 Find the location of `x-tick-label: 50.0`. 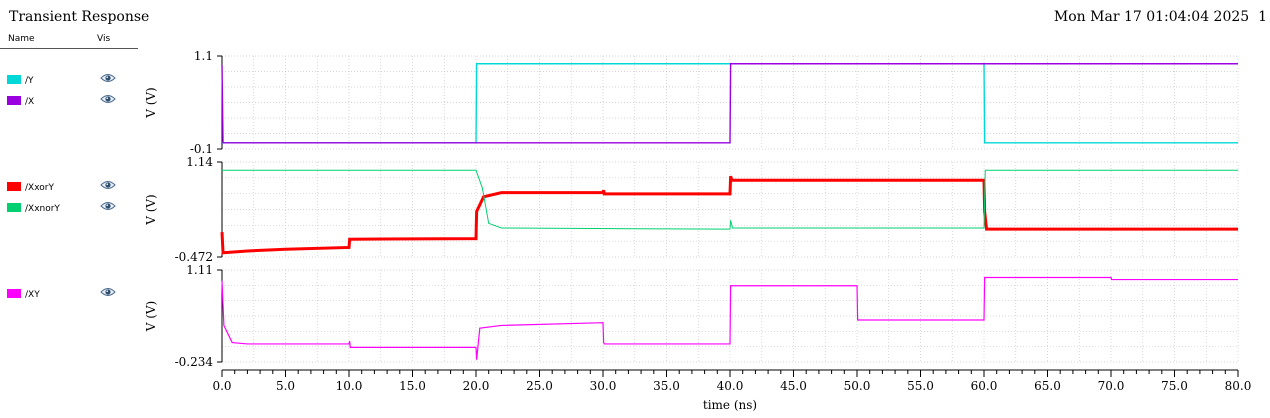

x-tick-label: 50.0 is located at coordinates (857, 386).